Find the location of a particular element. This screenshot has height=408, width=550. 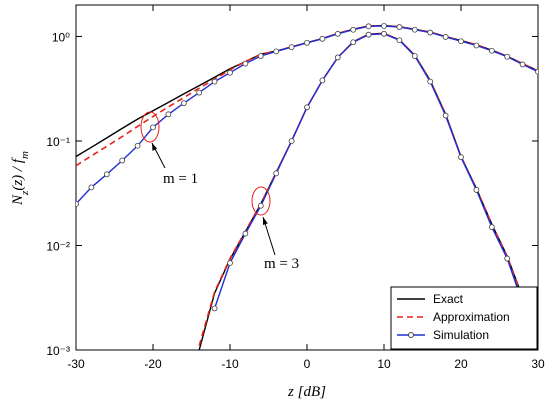

legend-label: Simulation is located at coordinates (461, 335).